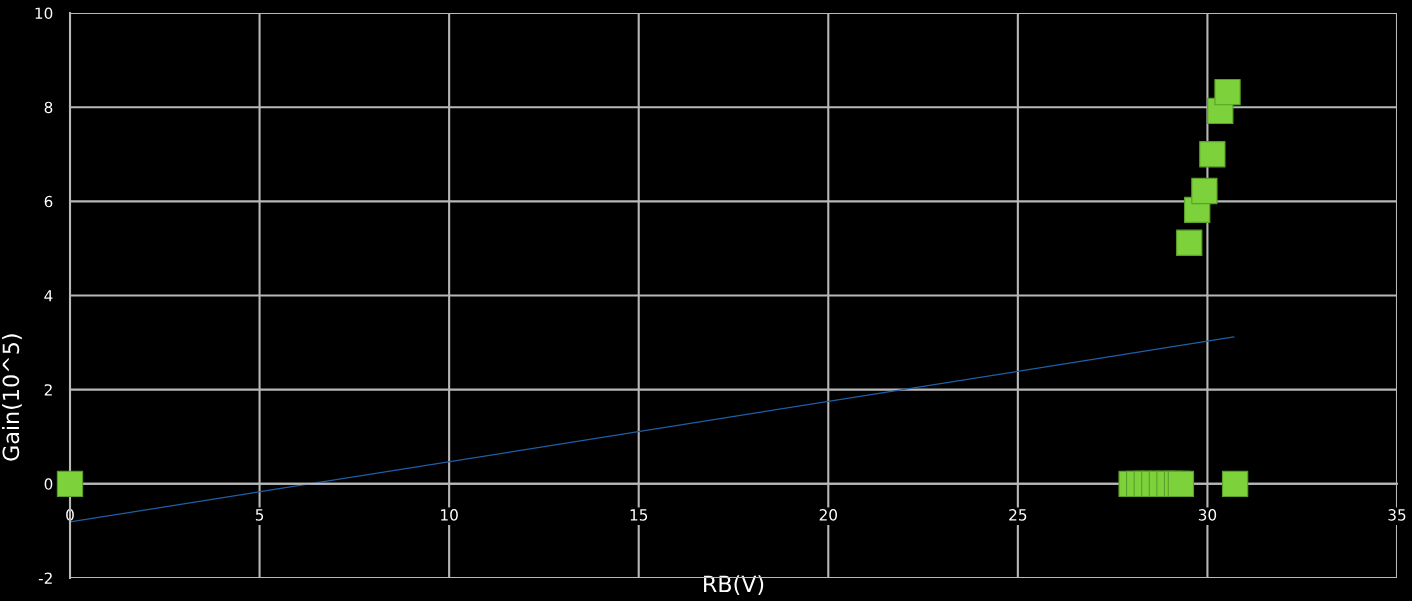 The image size is (1412, 601). What do you see at coordinates (48, 296) in the screenshot?
I see `y-tick-label: 4` at bounding box center [48, 296].